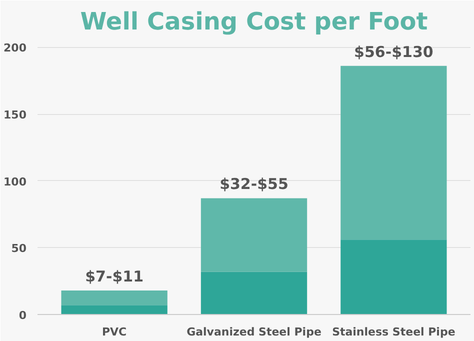 This screenshot has height=341, width=474. What do you see at coordinates (394, 51) in the screenshot?
I see `total-label: $56-$130` at bounding box center [394, 51].